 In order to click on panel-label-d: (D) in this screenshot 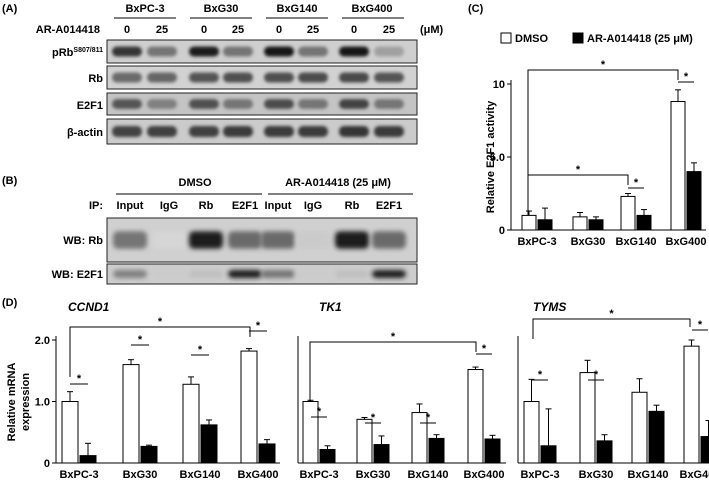, I will do `click(10, 303)`.